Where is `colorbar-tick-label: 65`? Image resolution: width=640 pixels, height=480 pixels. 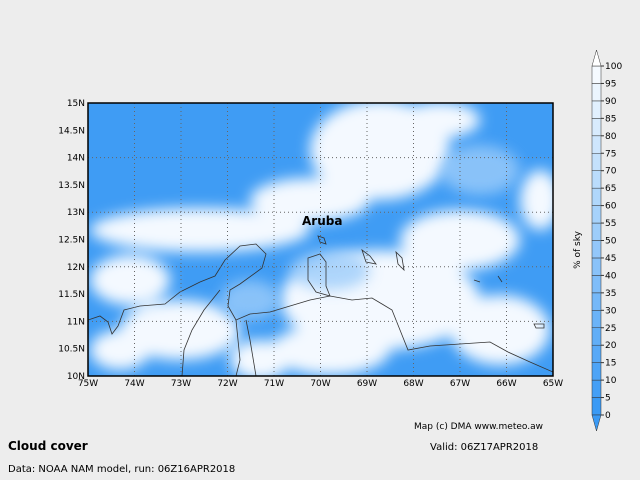 colorbar-tick-label: 65 is located at coordinates (610, 189).